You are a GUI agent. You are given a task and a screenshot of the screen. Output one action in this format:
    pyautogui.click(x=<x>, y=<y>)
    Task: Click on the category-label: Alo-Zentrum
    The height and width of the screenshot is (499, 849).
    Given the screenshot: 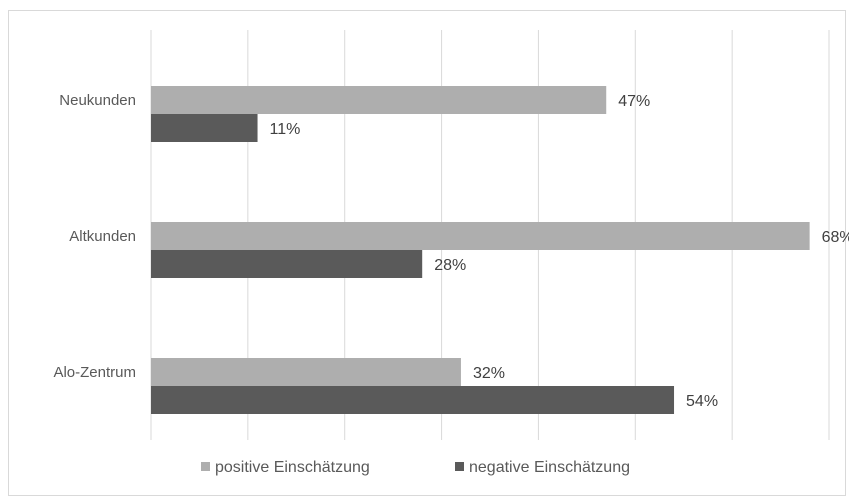 What is the action you would take?
    pyautogui.click(x=94, y=372)
    